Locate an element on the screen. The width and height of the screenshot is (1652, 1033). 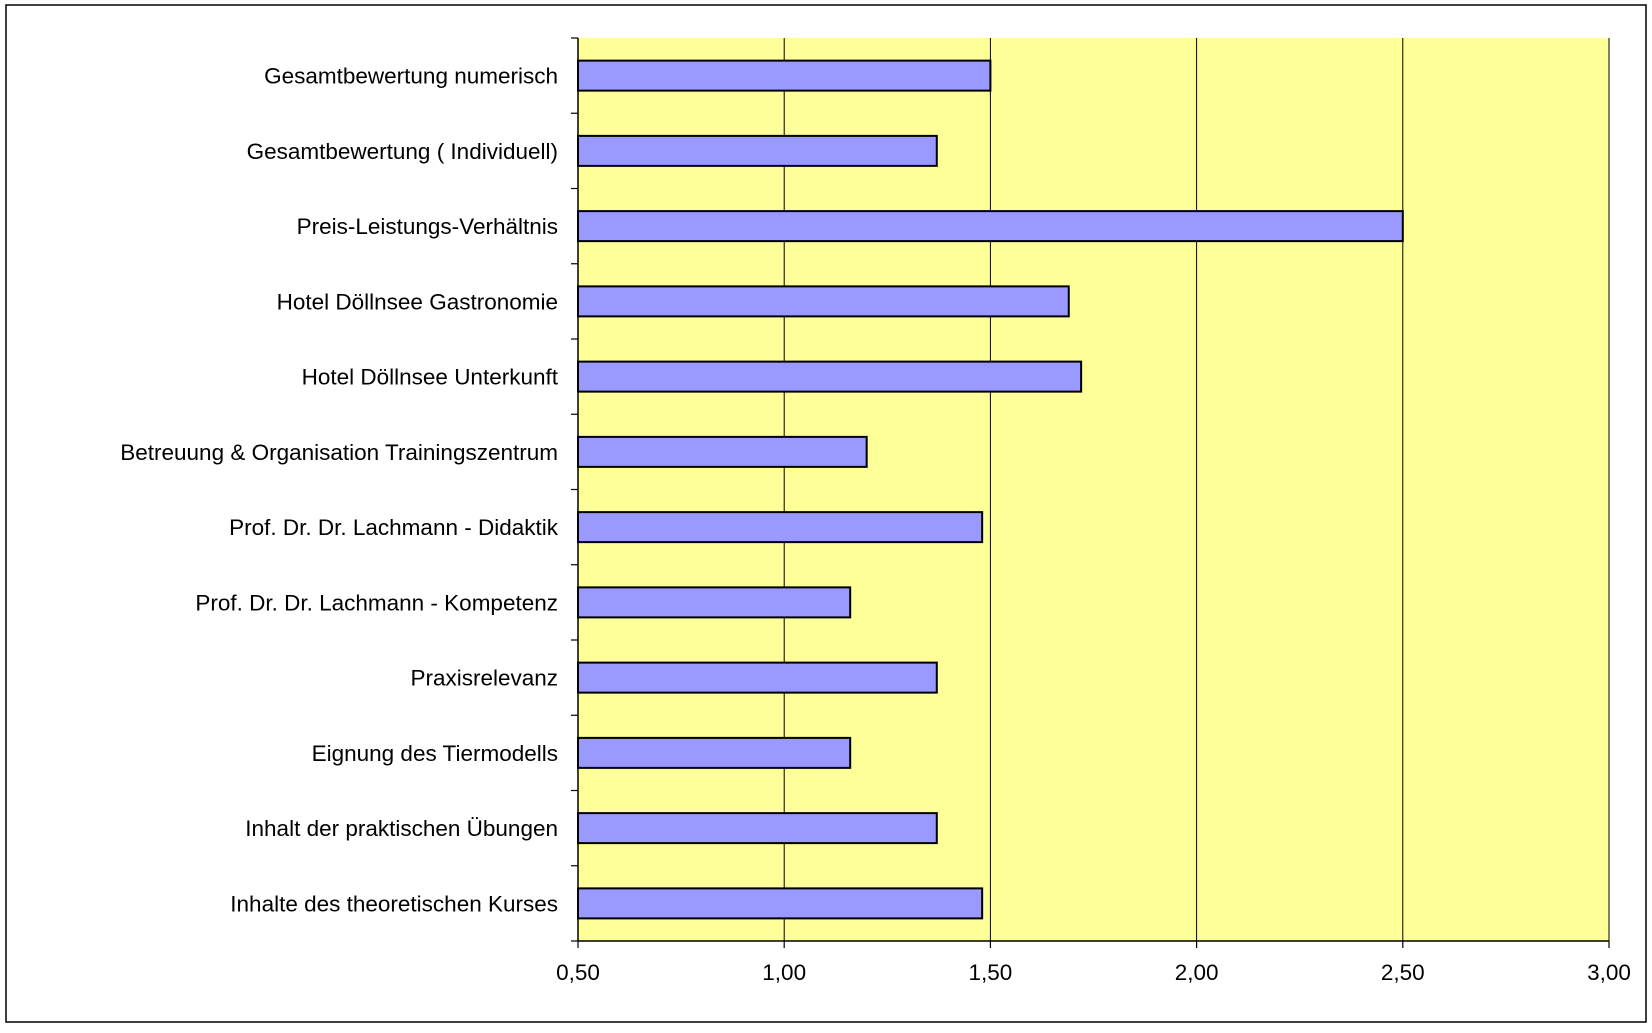
category-label: Praxisrelevanz is located at coordinates (484, 678).